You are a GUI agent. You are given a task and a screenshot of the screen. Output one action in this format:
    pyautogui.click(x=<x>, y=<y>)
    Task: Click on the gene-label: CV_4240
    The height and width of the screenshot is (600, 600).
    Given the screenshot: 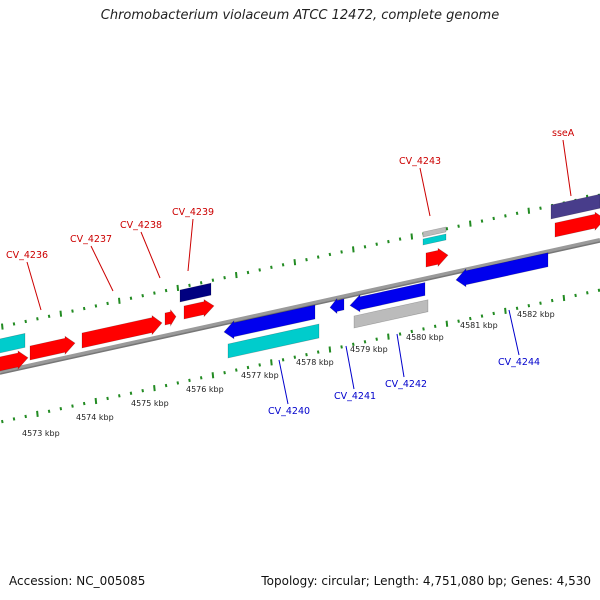 What is the action you would take?
    pyautogui.click(x=289, y=411)
    